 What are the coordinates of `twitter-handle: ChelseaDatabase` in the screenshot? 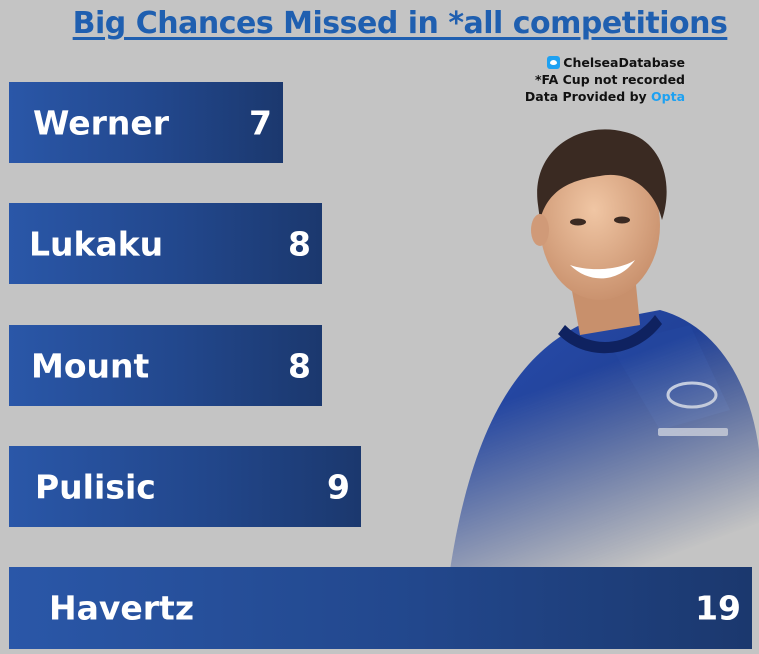 It's located at (624, 62).